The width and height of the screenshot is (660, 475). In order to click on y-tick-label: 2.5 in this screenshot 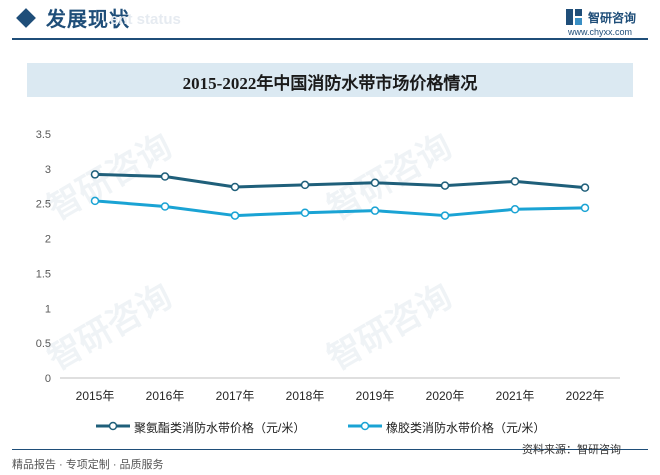, I will do `click(43, 205)`.